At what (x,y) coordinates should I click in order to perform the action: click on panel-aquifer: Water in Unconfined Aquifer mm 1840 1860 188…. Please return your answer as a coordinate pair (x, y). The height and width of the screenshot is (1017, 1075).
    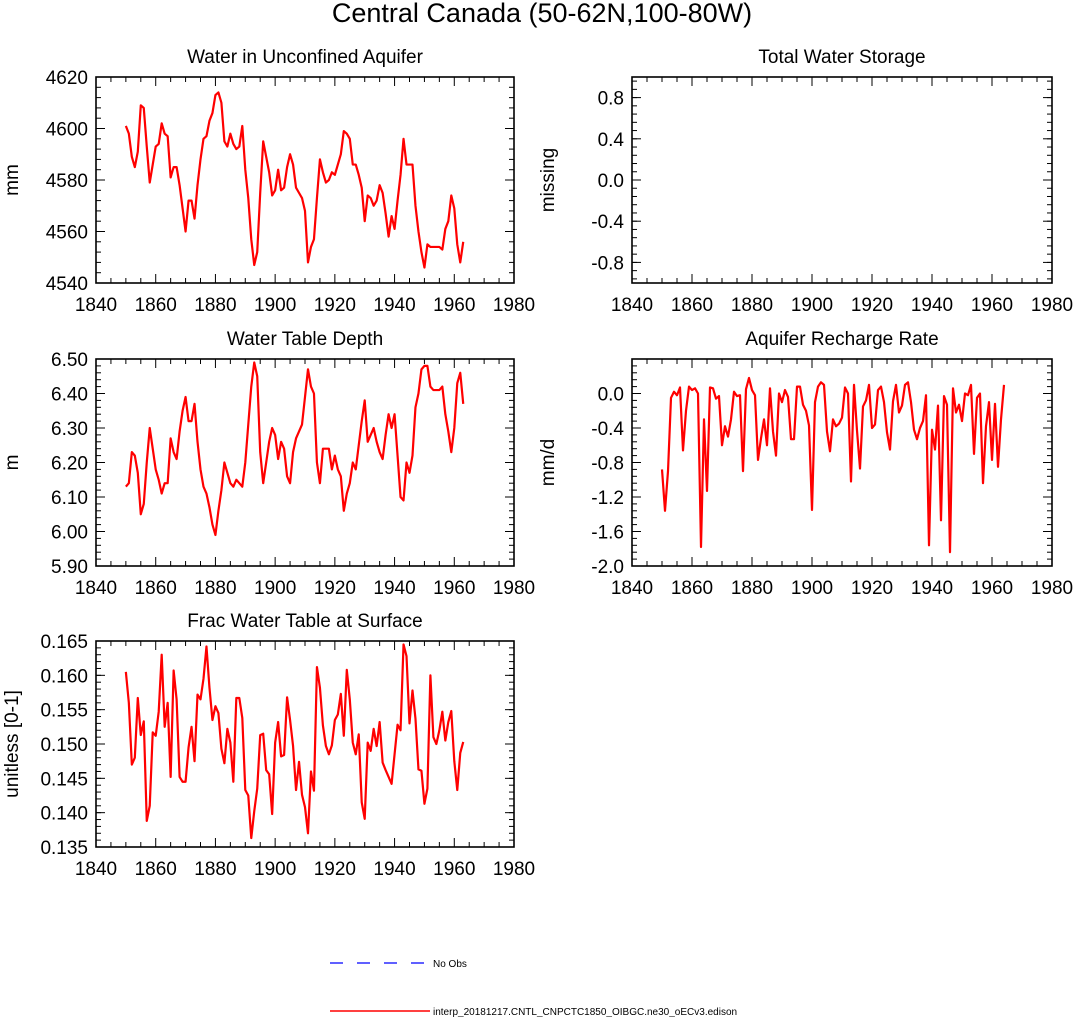
    Looking at the image, I should click on (268, 181).